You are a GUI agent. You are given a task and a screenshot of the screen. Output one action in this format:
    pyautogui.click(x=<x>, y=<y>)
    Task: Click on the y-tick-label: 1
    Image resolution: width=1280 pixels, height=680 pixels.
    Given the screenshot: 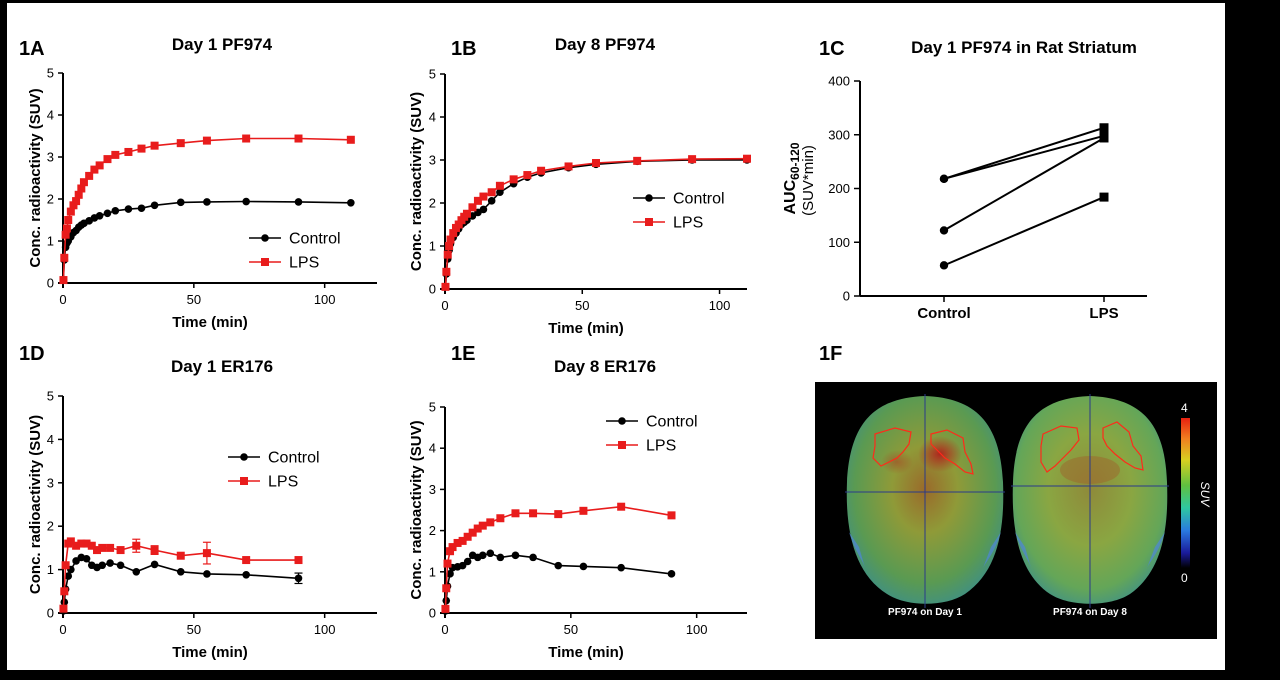 What is the action you would take?
    pyautogui.click(x=432, y=246)
    